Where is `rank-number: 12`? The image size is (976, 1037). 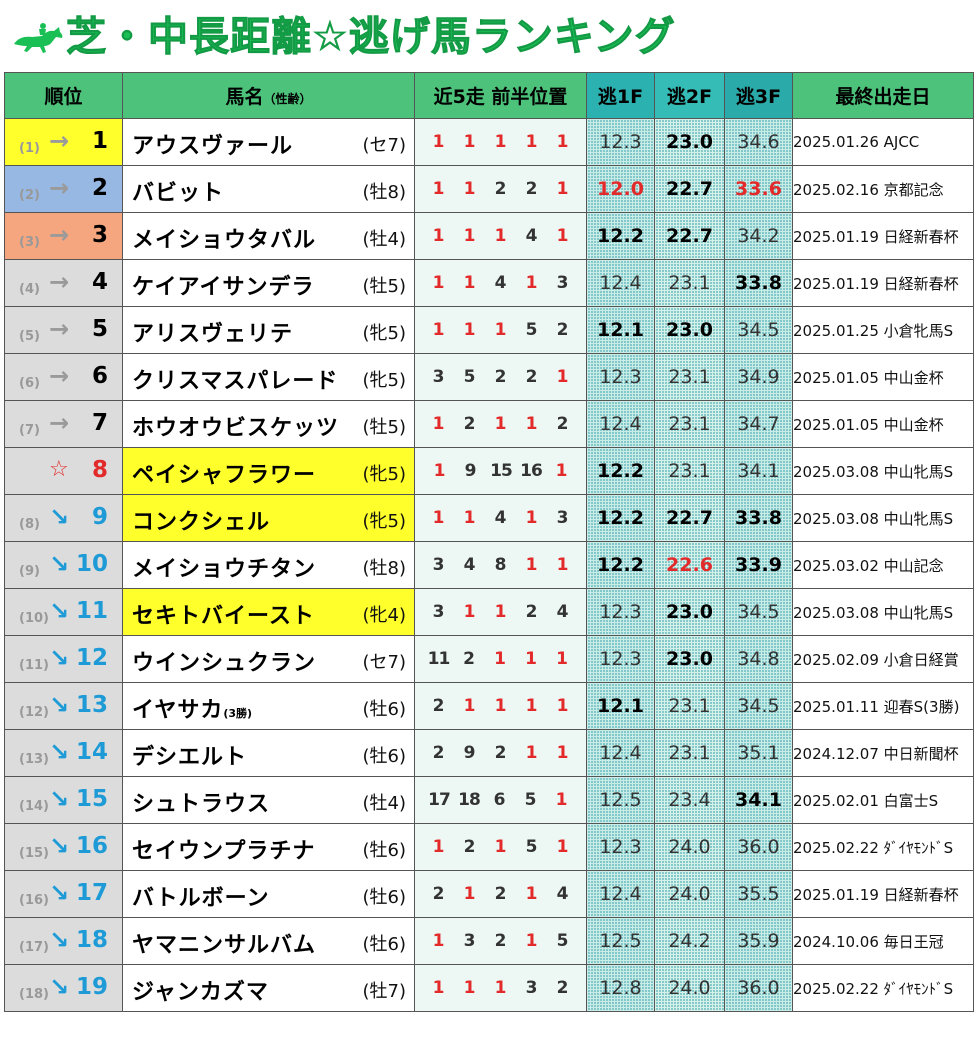
rank-number: 12 is located at coordinates (91, 658).